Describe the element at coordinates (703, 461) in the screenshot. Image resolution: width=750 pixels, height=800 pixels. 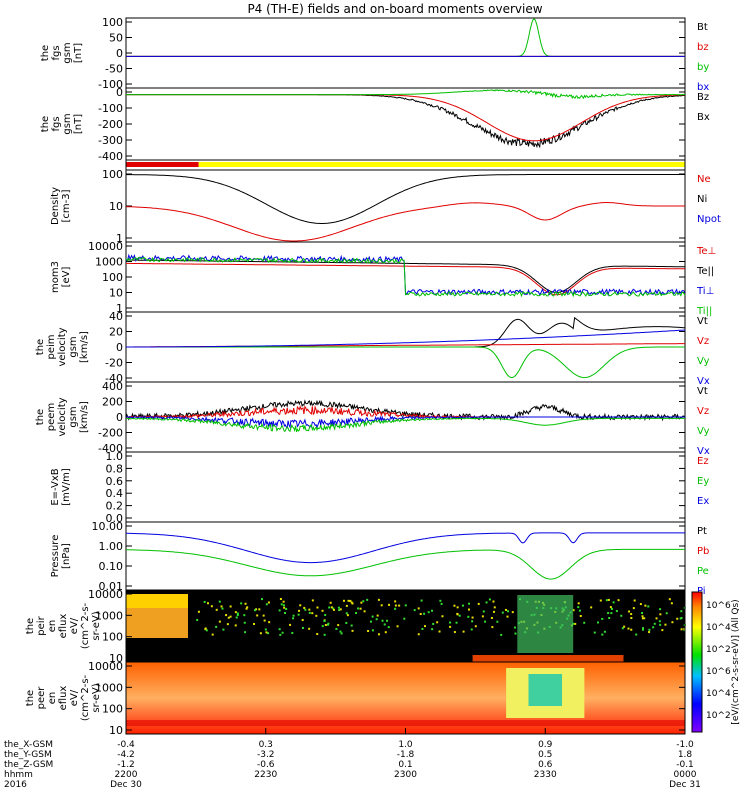
I see `legend-entry: Ez` at that location.